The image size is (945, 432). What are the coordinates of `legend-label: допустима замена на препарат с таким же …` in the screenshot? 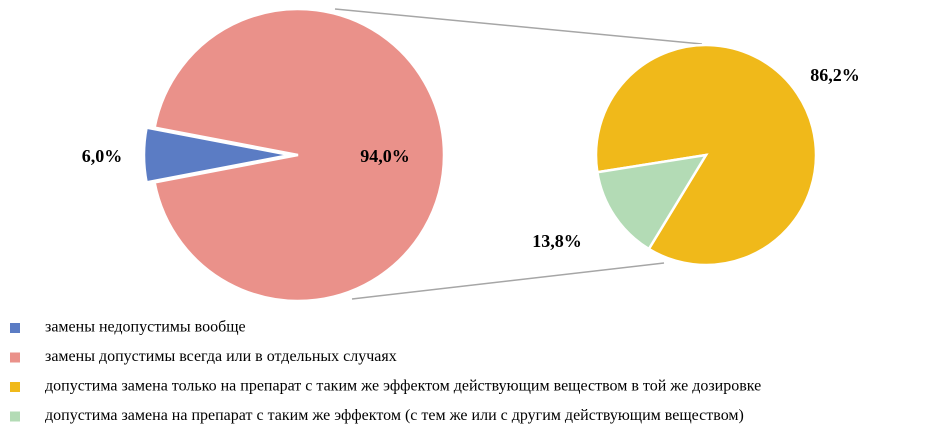 It's located at (394, 415).